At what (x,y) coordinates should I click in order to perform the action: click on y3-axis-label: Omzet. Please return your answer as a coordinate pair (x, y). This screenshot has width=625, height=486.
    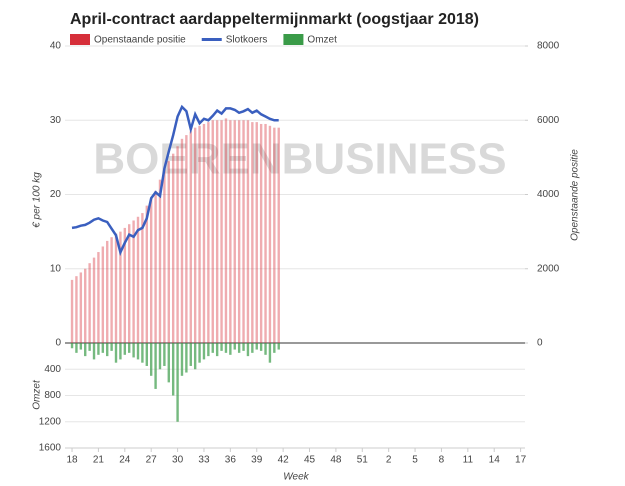
    Looking at the image, I should click on (37, 394).